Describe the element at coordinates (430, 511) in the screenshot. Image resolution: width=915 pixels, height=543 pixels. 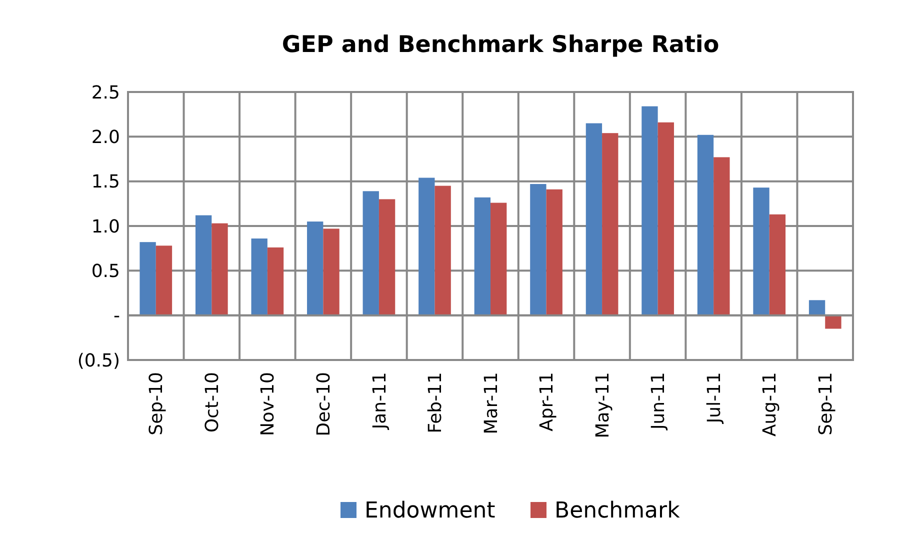
I see `legend-label: Endowment` at that location.